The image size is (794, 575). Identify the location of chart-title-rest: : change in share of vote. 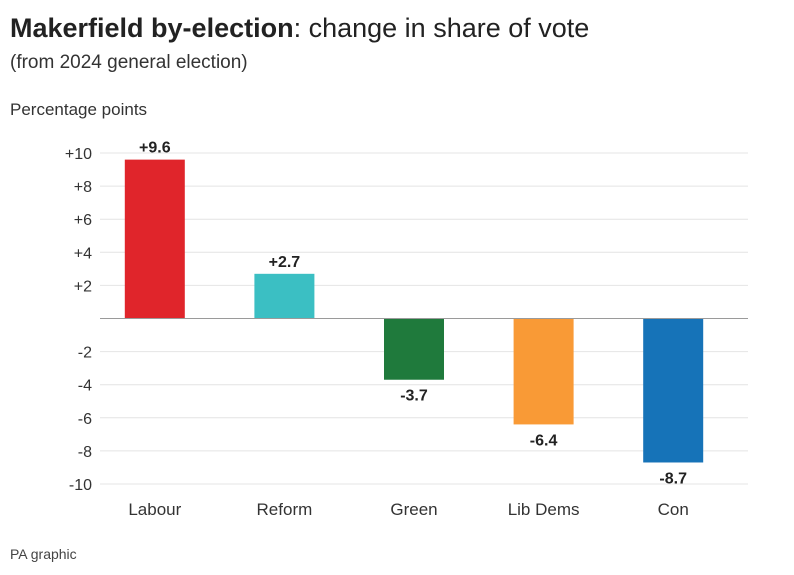
(441, 28).